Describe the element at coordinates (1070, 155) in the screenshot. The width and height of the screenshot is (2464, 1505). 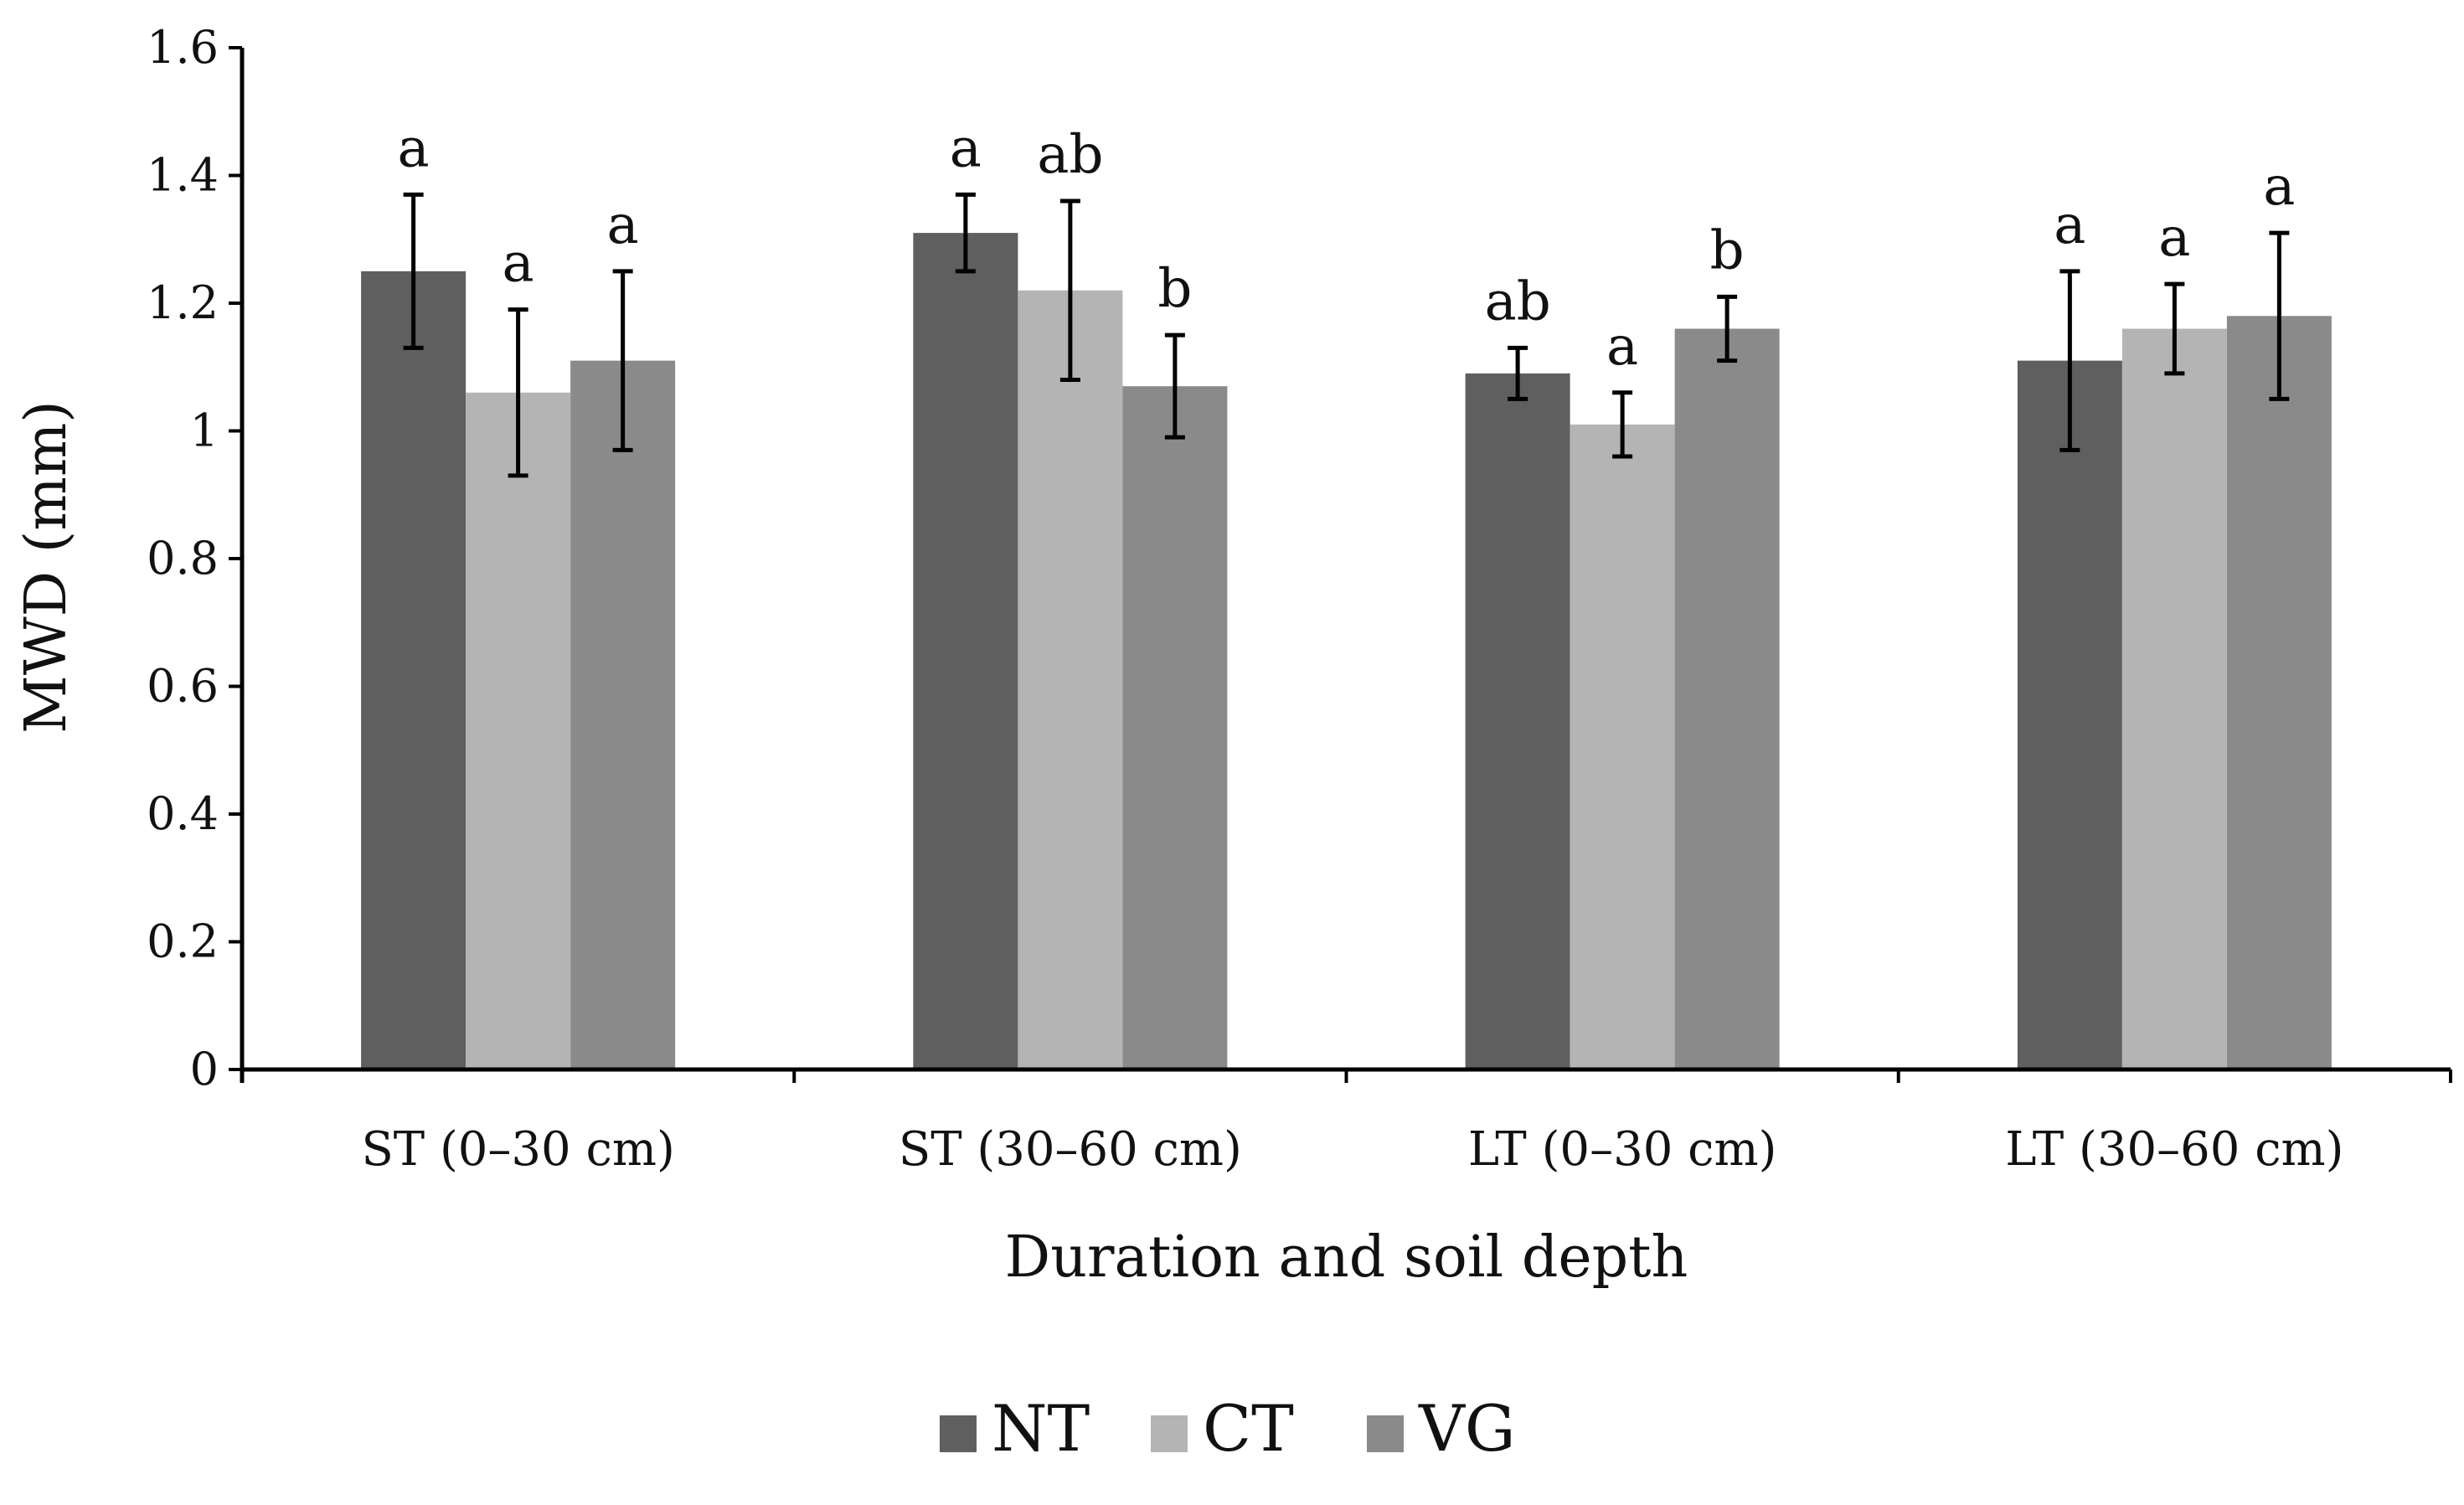
I see `significance-letter-ct-1: ab` at that location.